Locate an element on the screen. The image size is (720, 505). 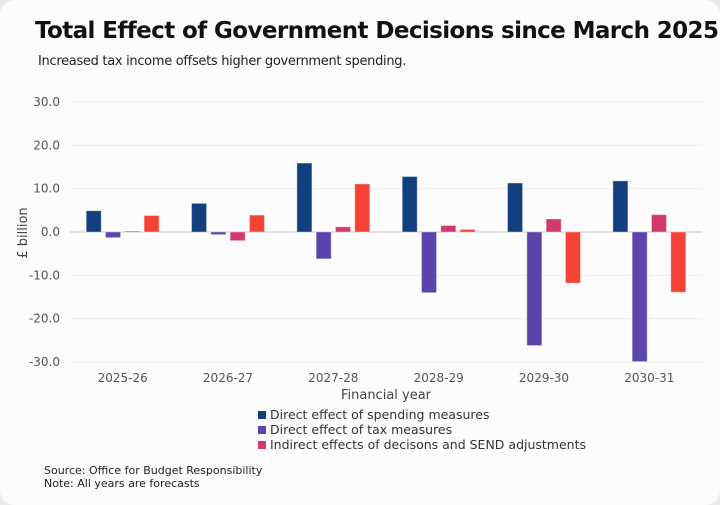
x-tick-label: 2029-30 is located at coordinates (544, 378).